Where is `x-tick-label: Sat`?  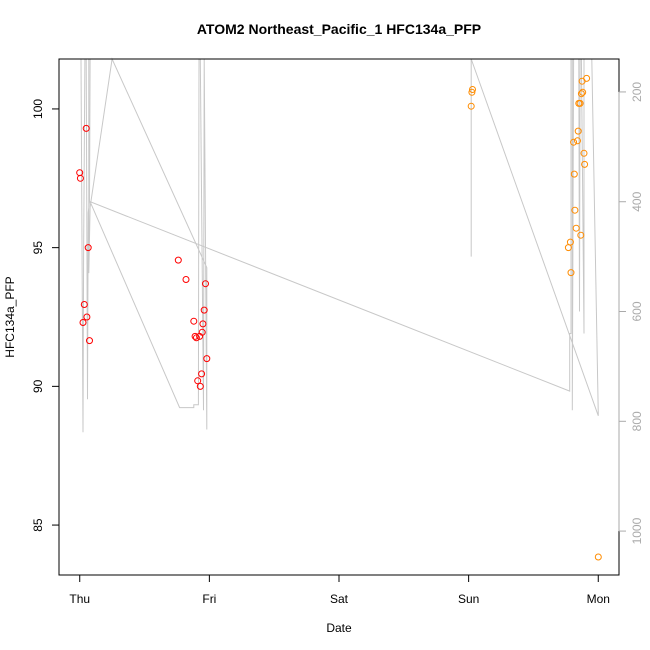 x-tick-label: Sat is located at coordinates (339, 599).